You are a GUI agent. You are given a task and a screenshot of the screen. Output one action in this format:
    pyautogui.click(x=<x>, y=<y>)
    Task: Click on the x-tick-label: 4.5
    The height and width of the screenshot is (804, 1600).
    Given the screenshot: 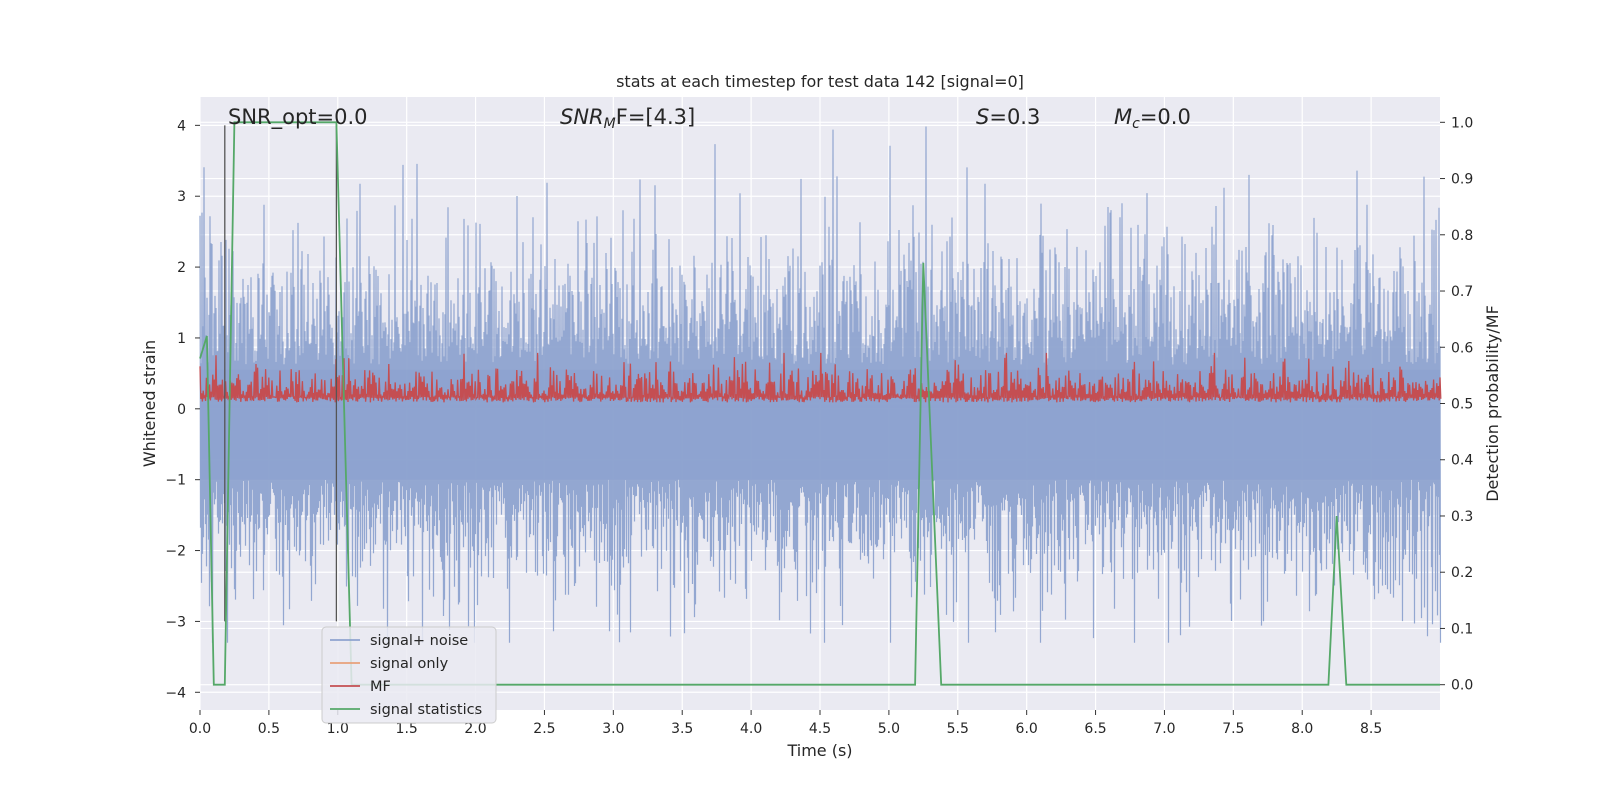 What is the action you would take?
    pyautogui.click(x=820, y=729)
    